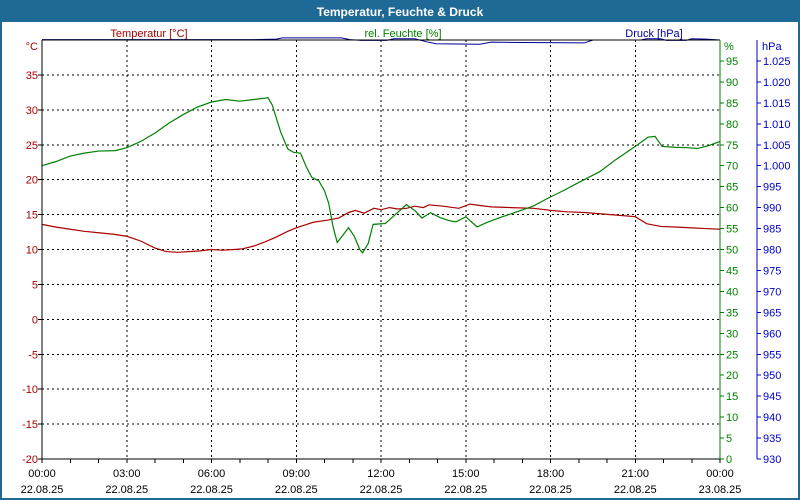  I want to click on pressure-tick-label: 940, so click(772, 418).